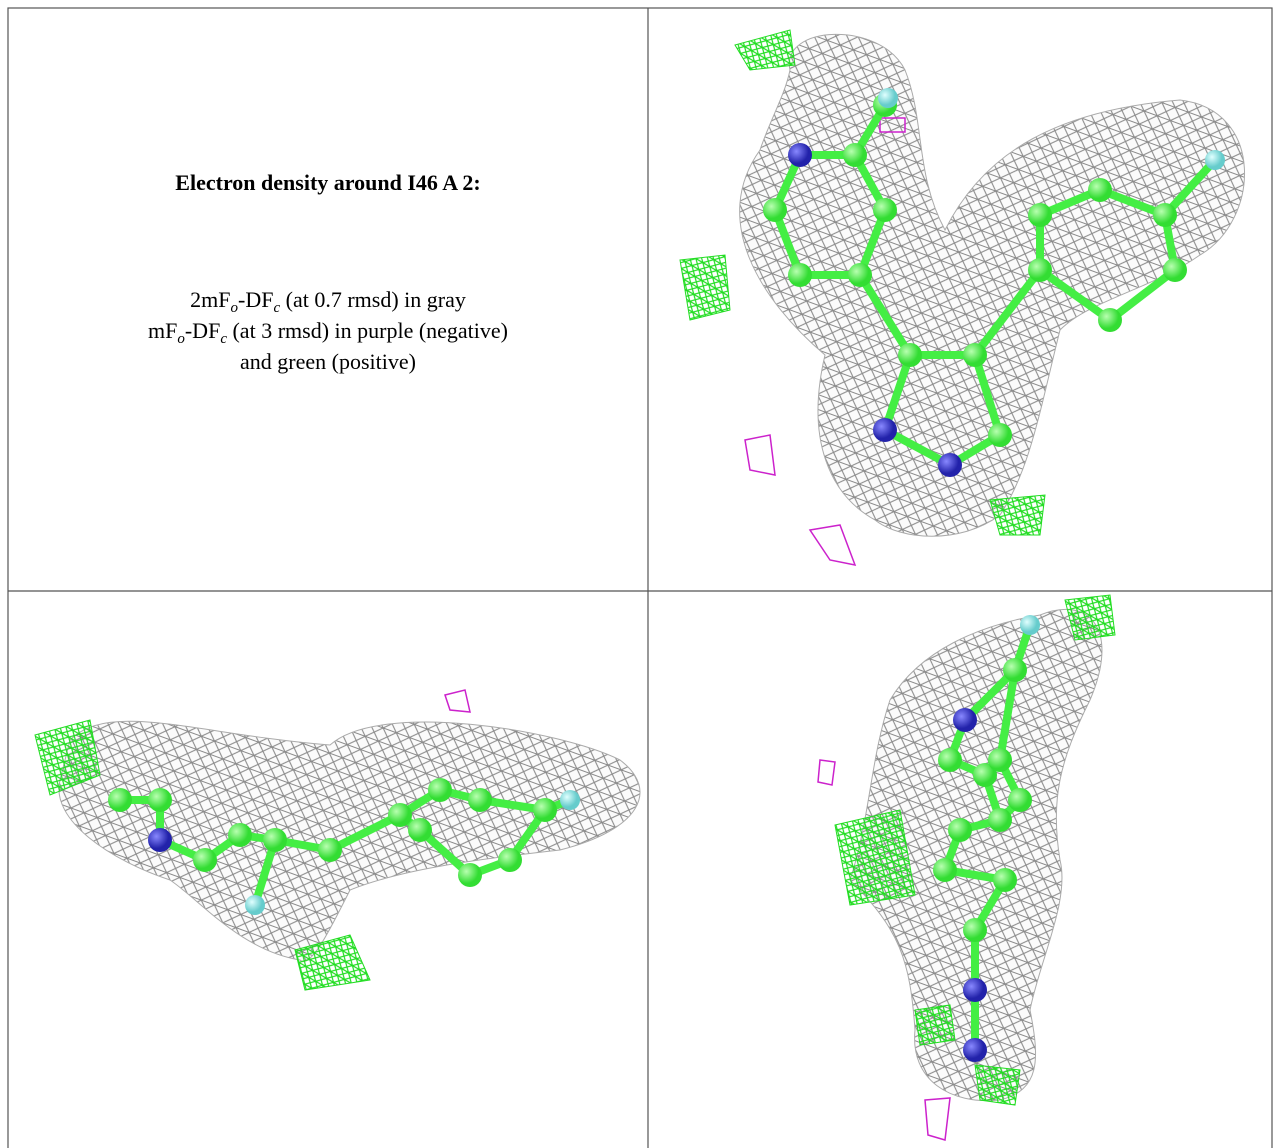  I want to click on density-view-side, so click(337, 840).